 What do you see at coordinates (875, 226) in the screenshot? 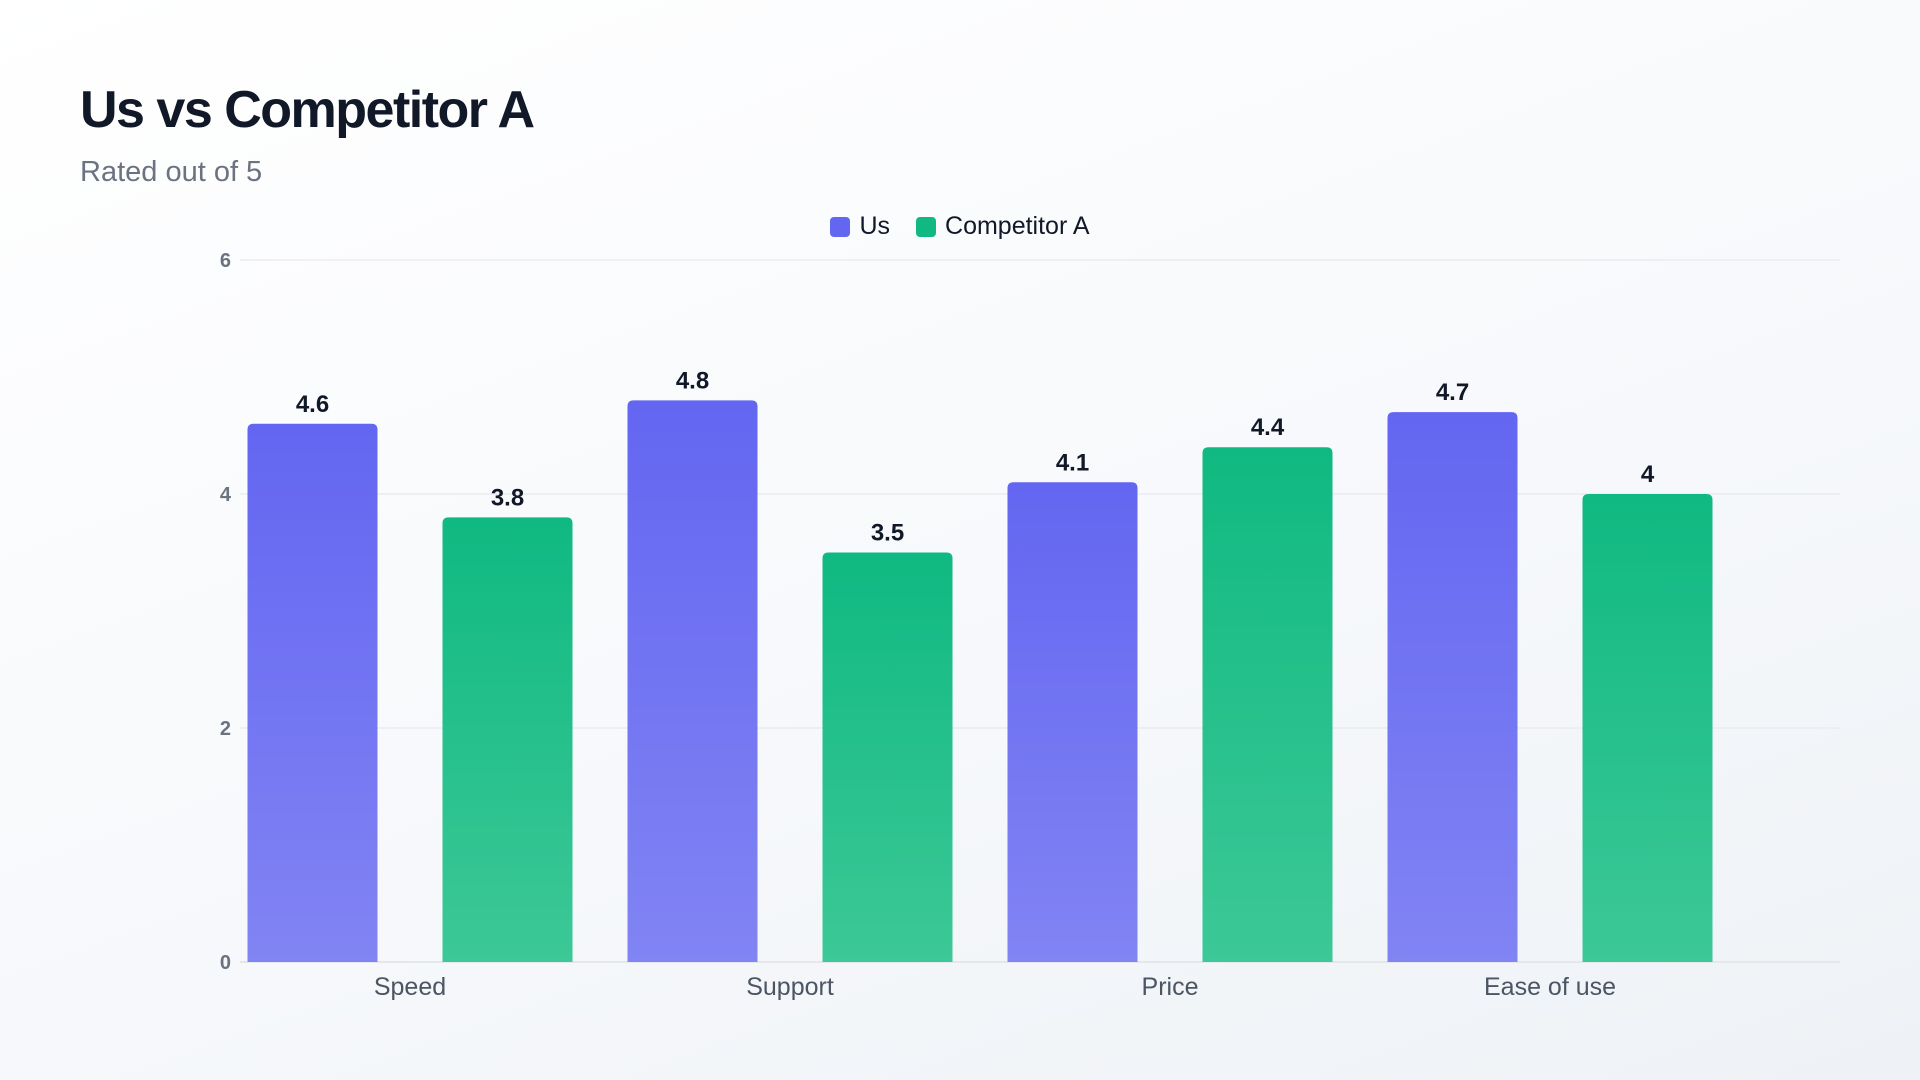
I see `legend-label-us: Us` at bounding box center [875, 226].